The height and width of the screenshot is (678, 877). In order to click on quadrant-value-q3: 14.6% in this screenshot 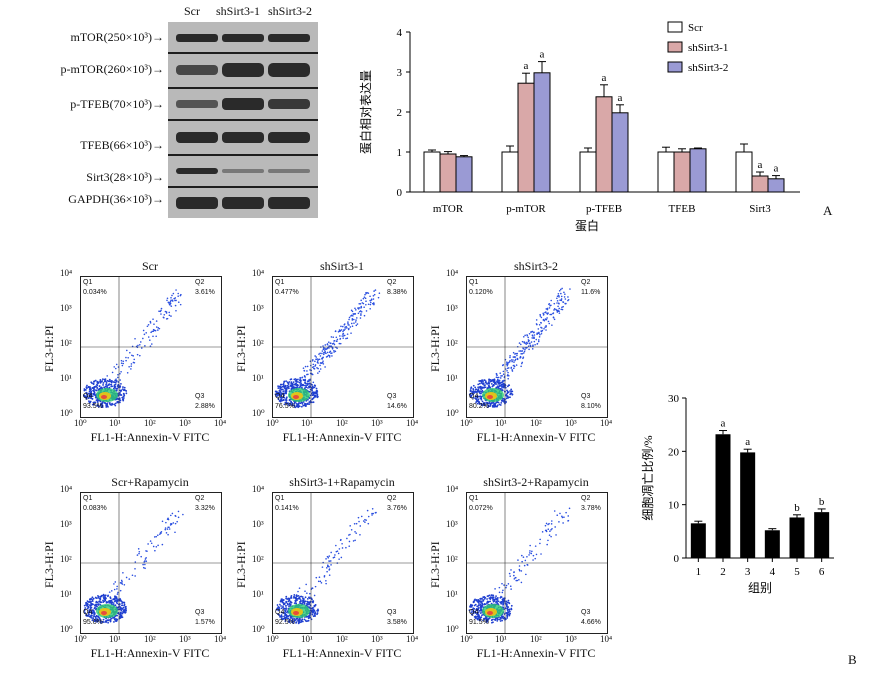, I will do `click(397, 406)`.